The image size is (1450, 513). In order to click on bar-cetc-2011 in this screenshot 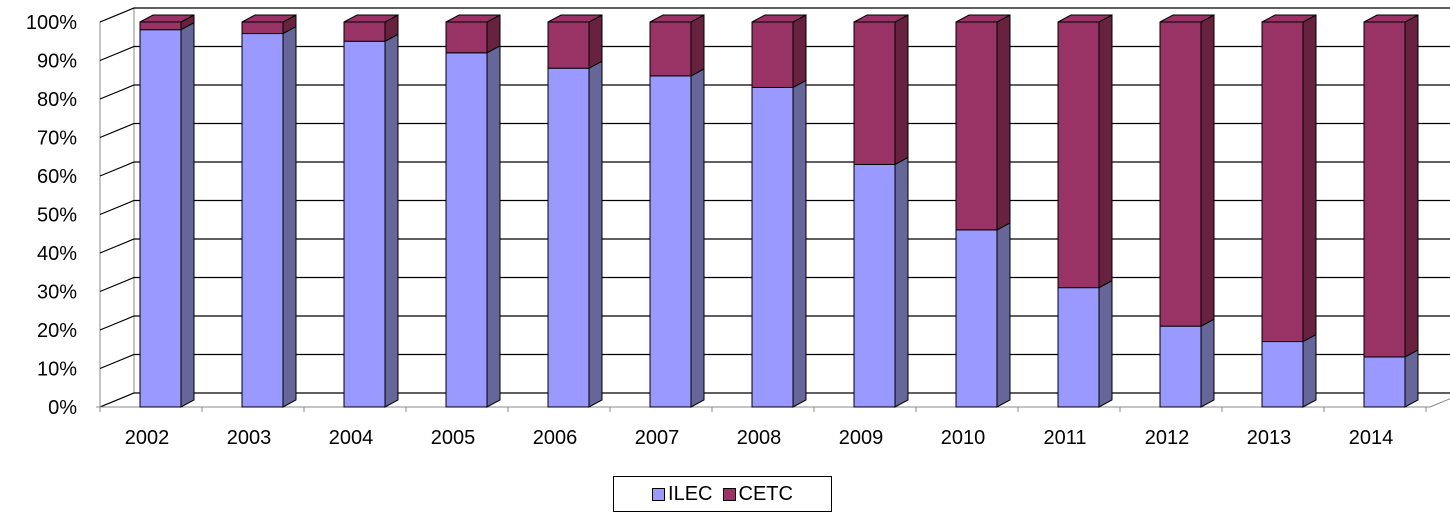, I will do `click(1085, 151)`.